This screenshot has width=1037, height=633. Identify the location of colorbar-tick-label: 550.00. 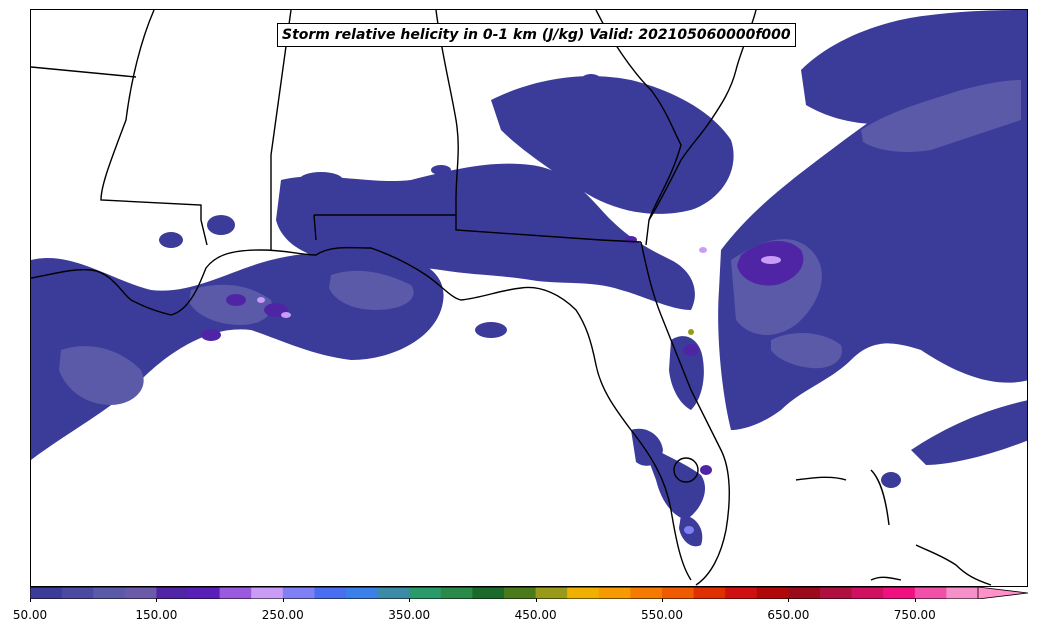
(662, 615).